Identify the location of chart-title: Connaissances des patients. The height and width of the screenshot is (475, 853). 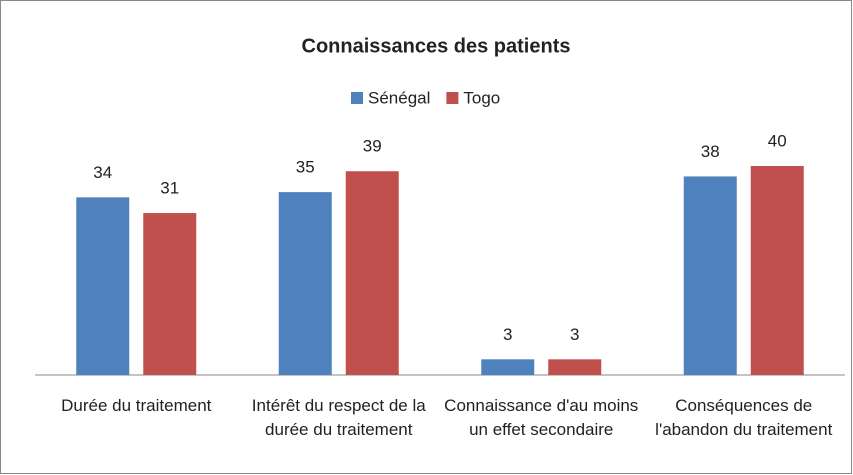
(436, 46).